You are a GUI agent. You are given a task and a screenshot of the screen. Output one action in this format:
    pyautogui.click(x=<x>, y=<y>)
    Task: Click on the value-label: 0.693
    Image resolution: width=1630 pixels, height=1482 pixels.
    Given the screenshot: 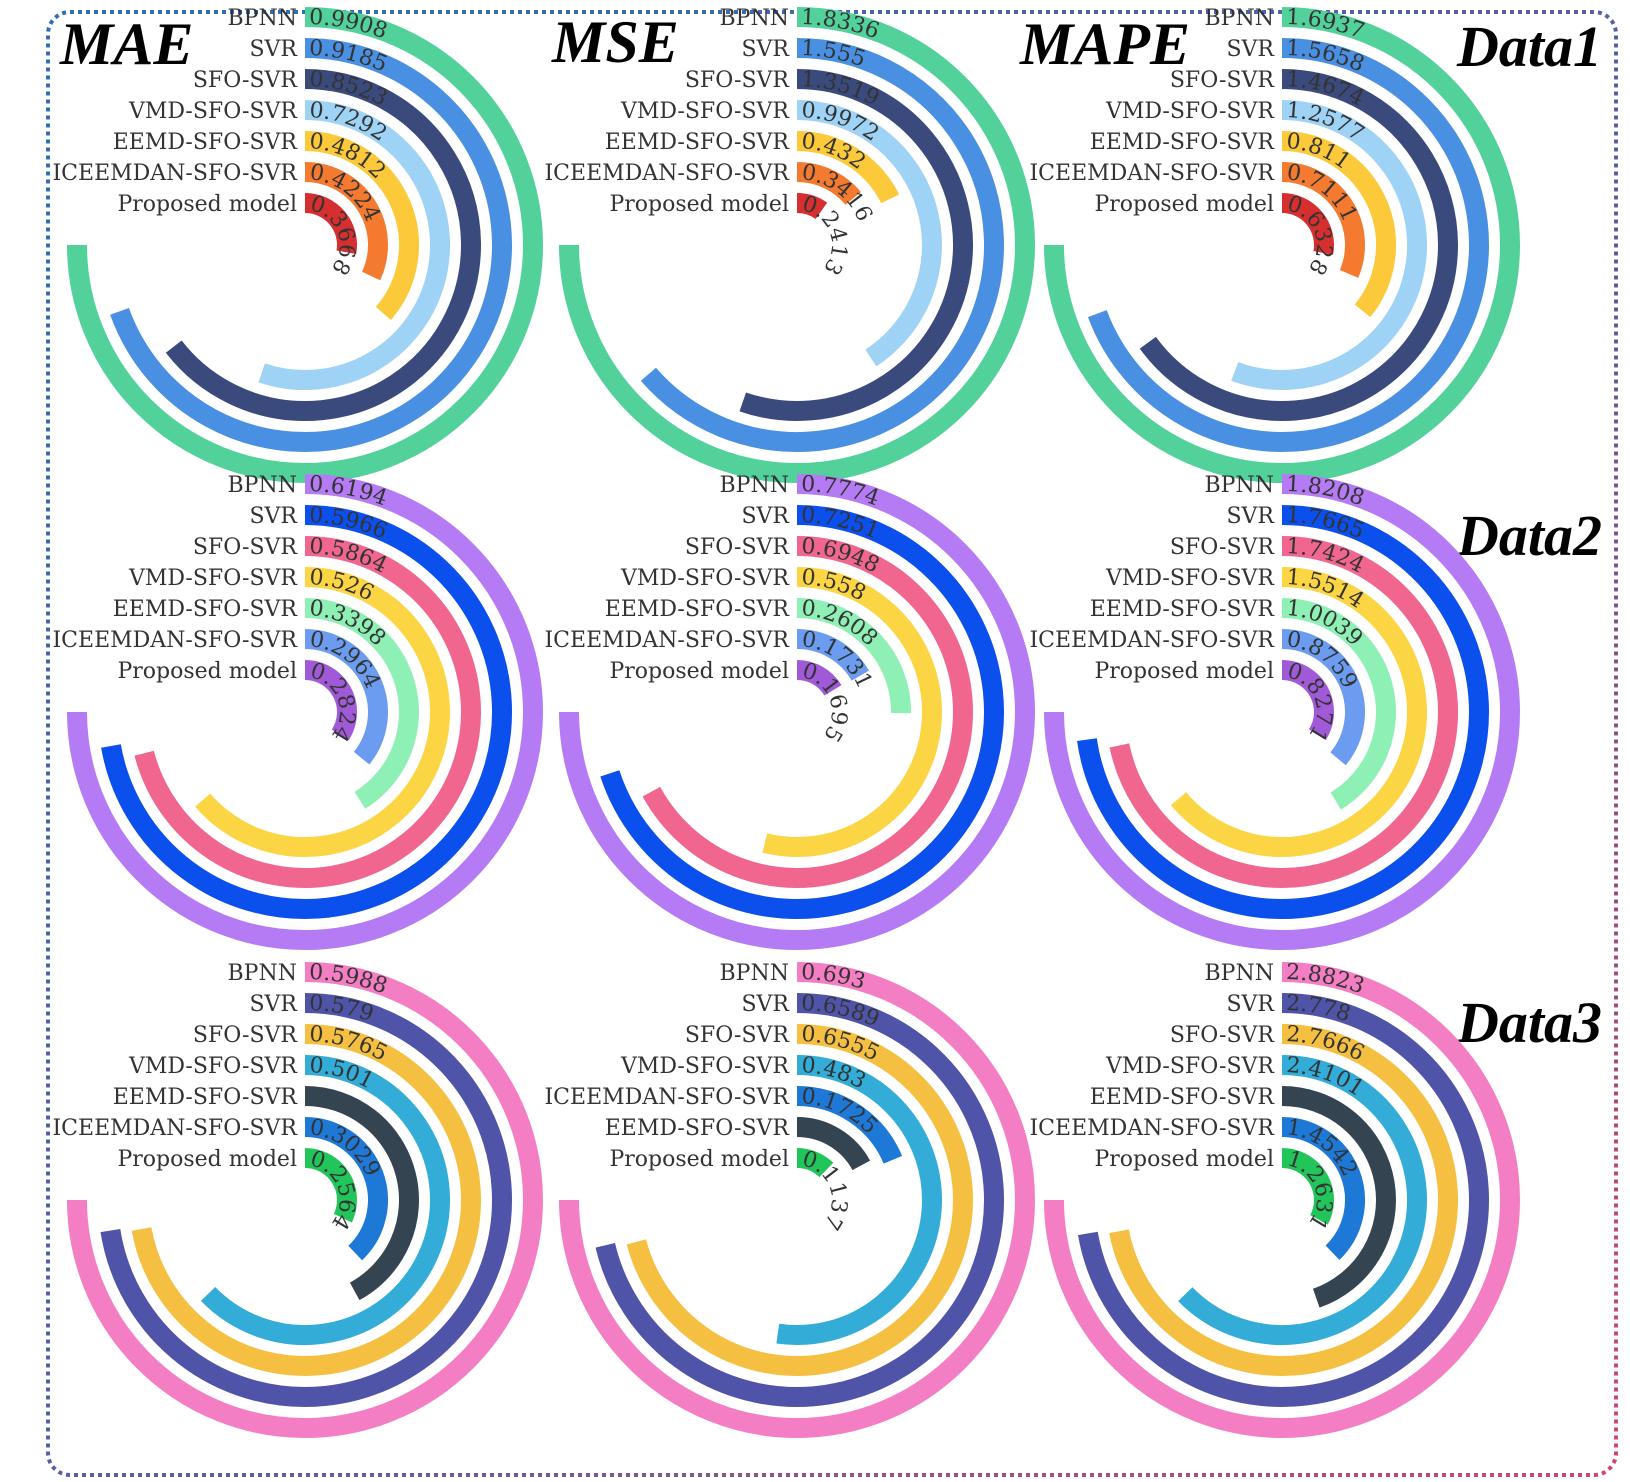 What is the action you would take?
    pyautogui.click(x=834, y=977)
    